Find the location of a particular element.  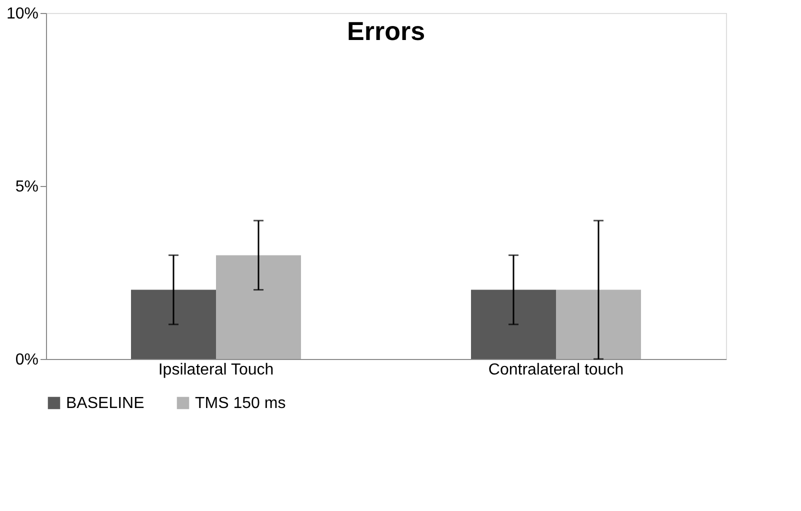

chart-title: Errors is located at coordinates (386, 31).